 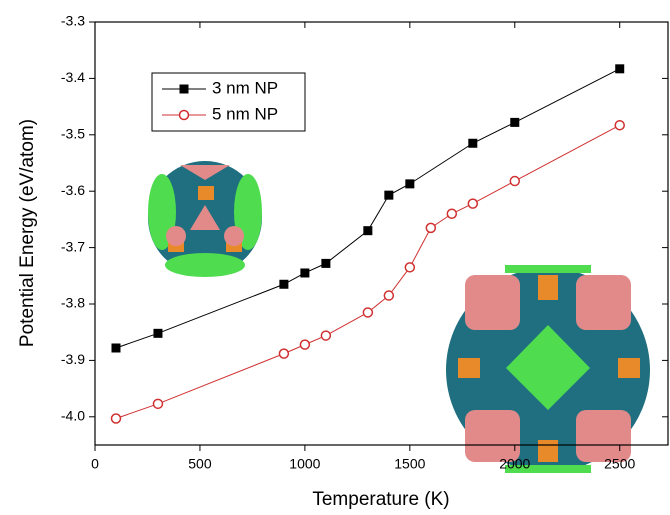 I want to click on nanoparticle-large, so click(x=548, y=369).